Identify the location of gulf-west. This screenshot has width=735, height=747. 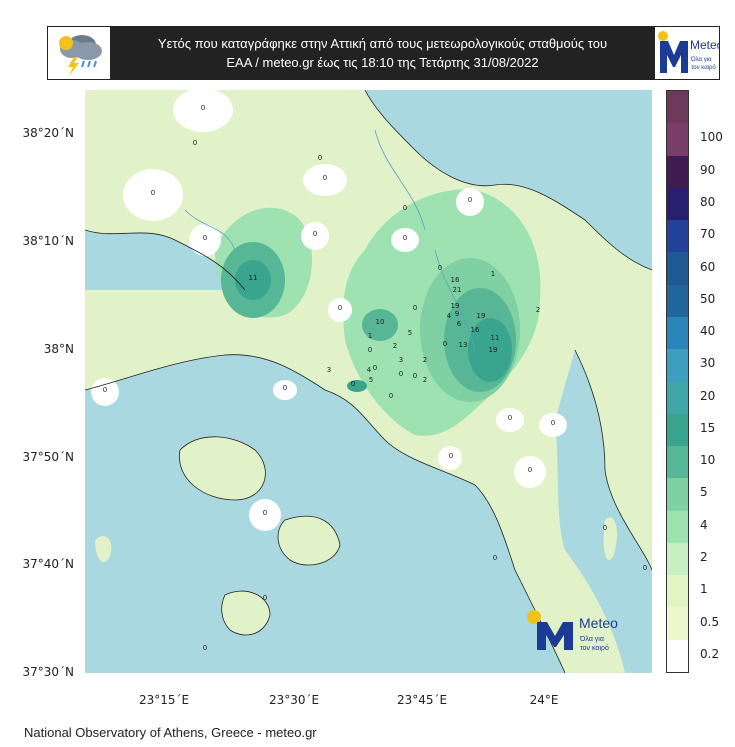
(165, 260).